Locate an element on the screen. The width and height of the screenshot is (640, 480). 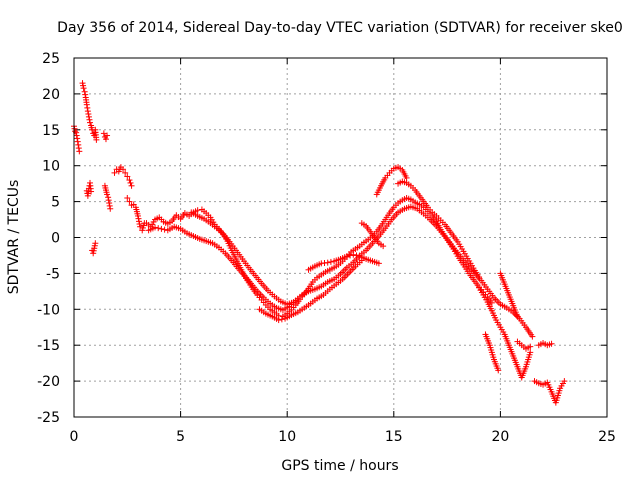
y-tick-label: 5 is located at coordinates (55, 203).